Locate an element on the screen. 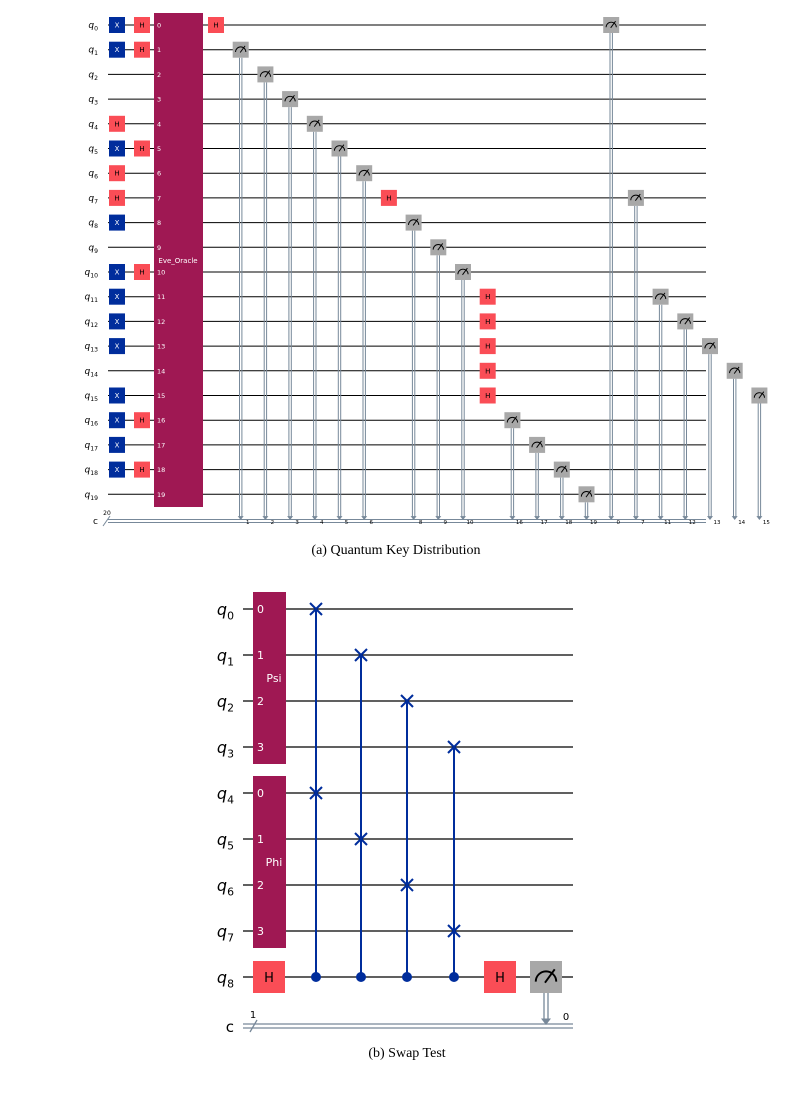 Image resolution: width=793 pixels, height=1098 pixels. swap-qubit-label: q7 is located at coordinates (225, 933).